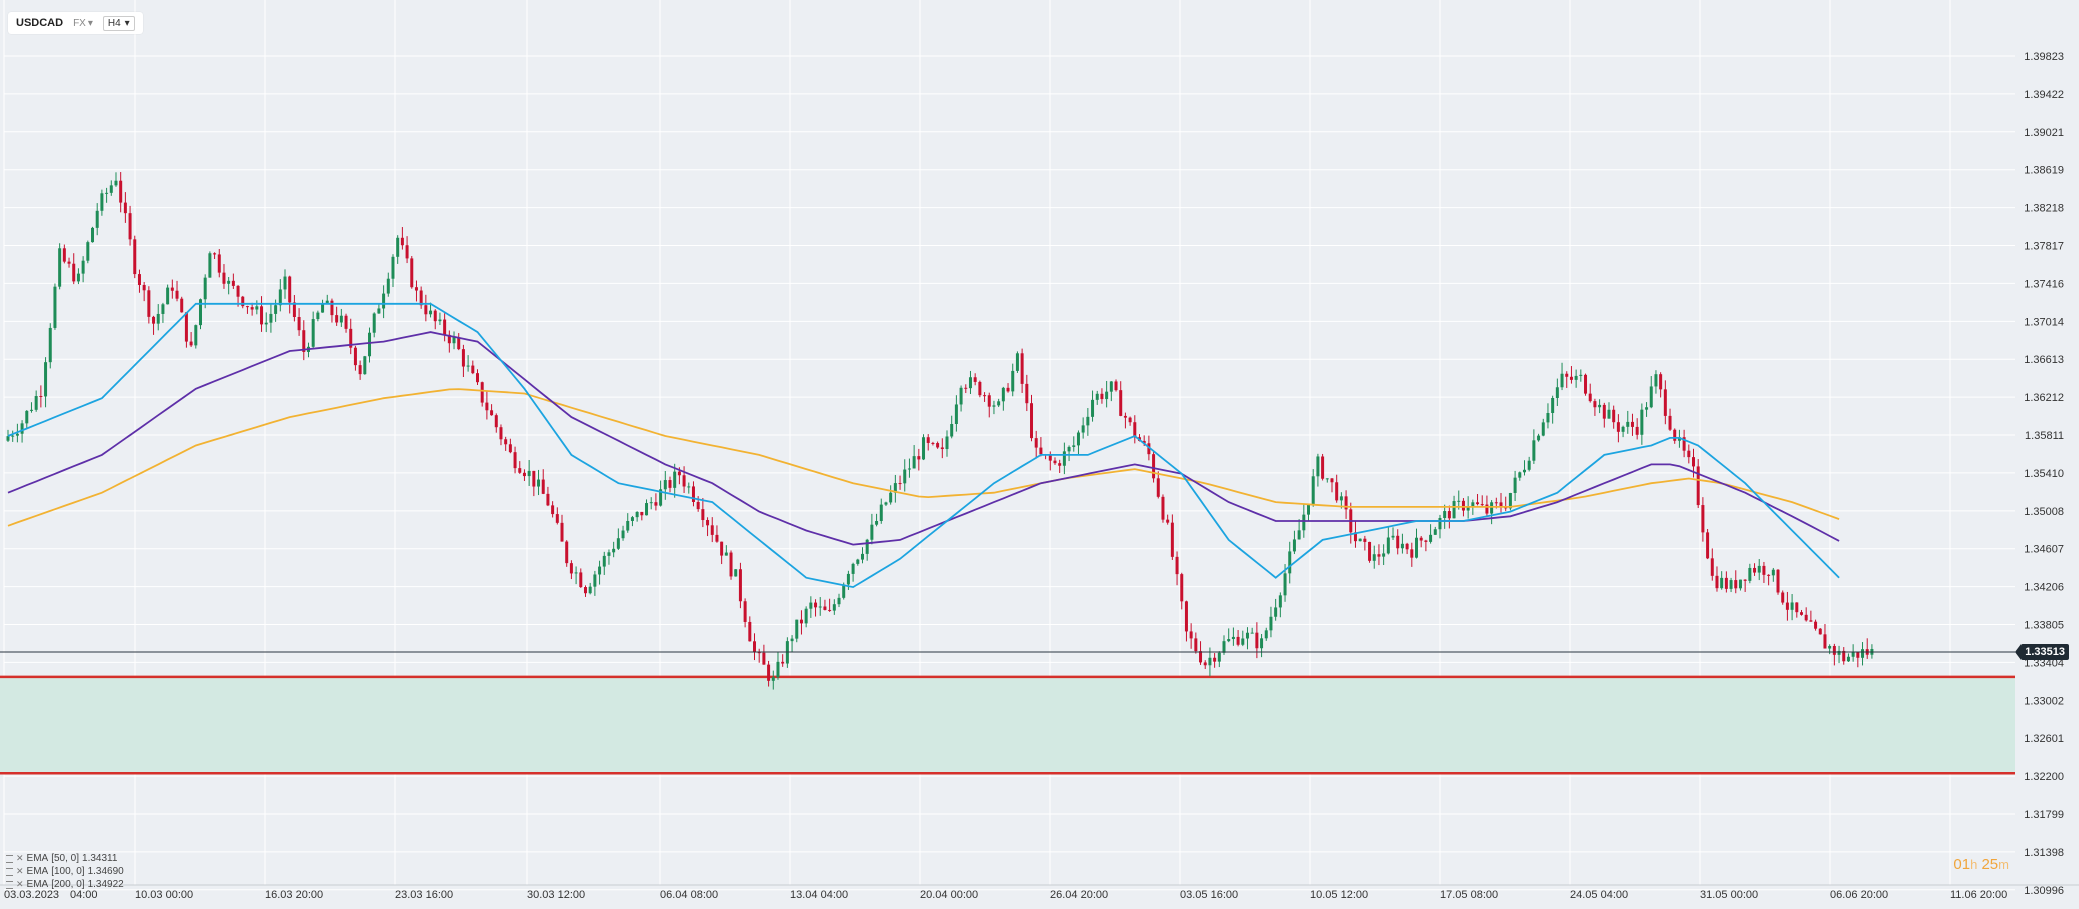  I want to click on legend-ema50: ✕ EMA [50, 0] 1.34311, so click(65, 858).